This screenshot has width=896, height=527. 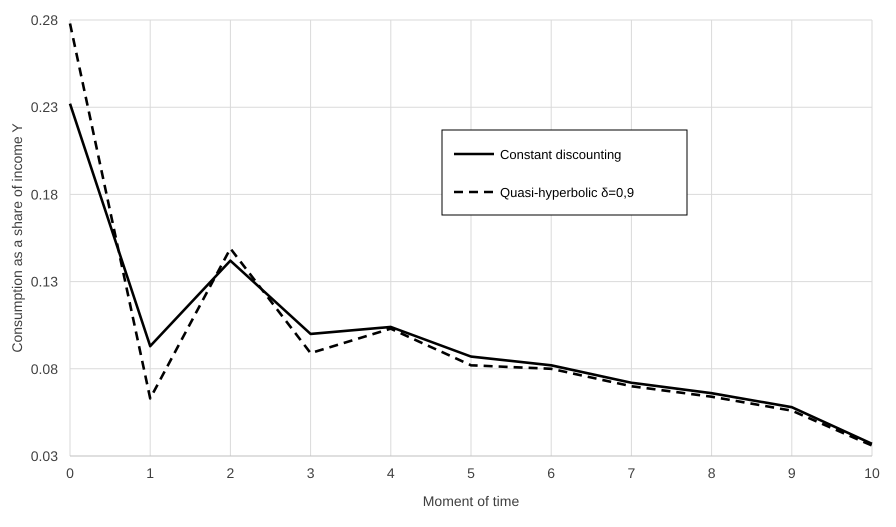 What do you see at coordinates (70, 473) in the screenshot?
I see `x-tick-label: 0` at bounding box center [70, 473].